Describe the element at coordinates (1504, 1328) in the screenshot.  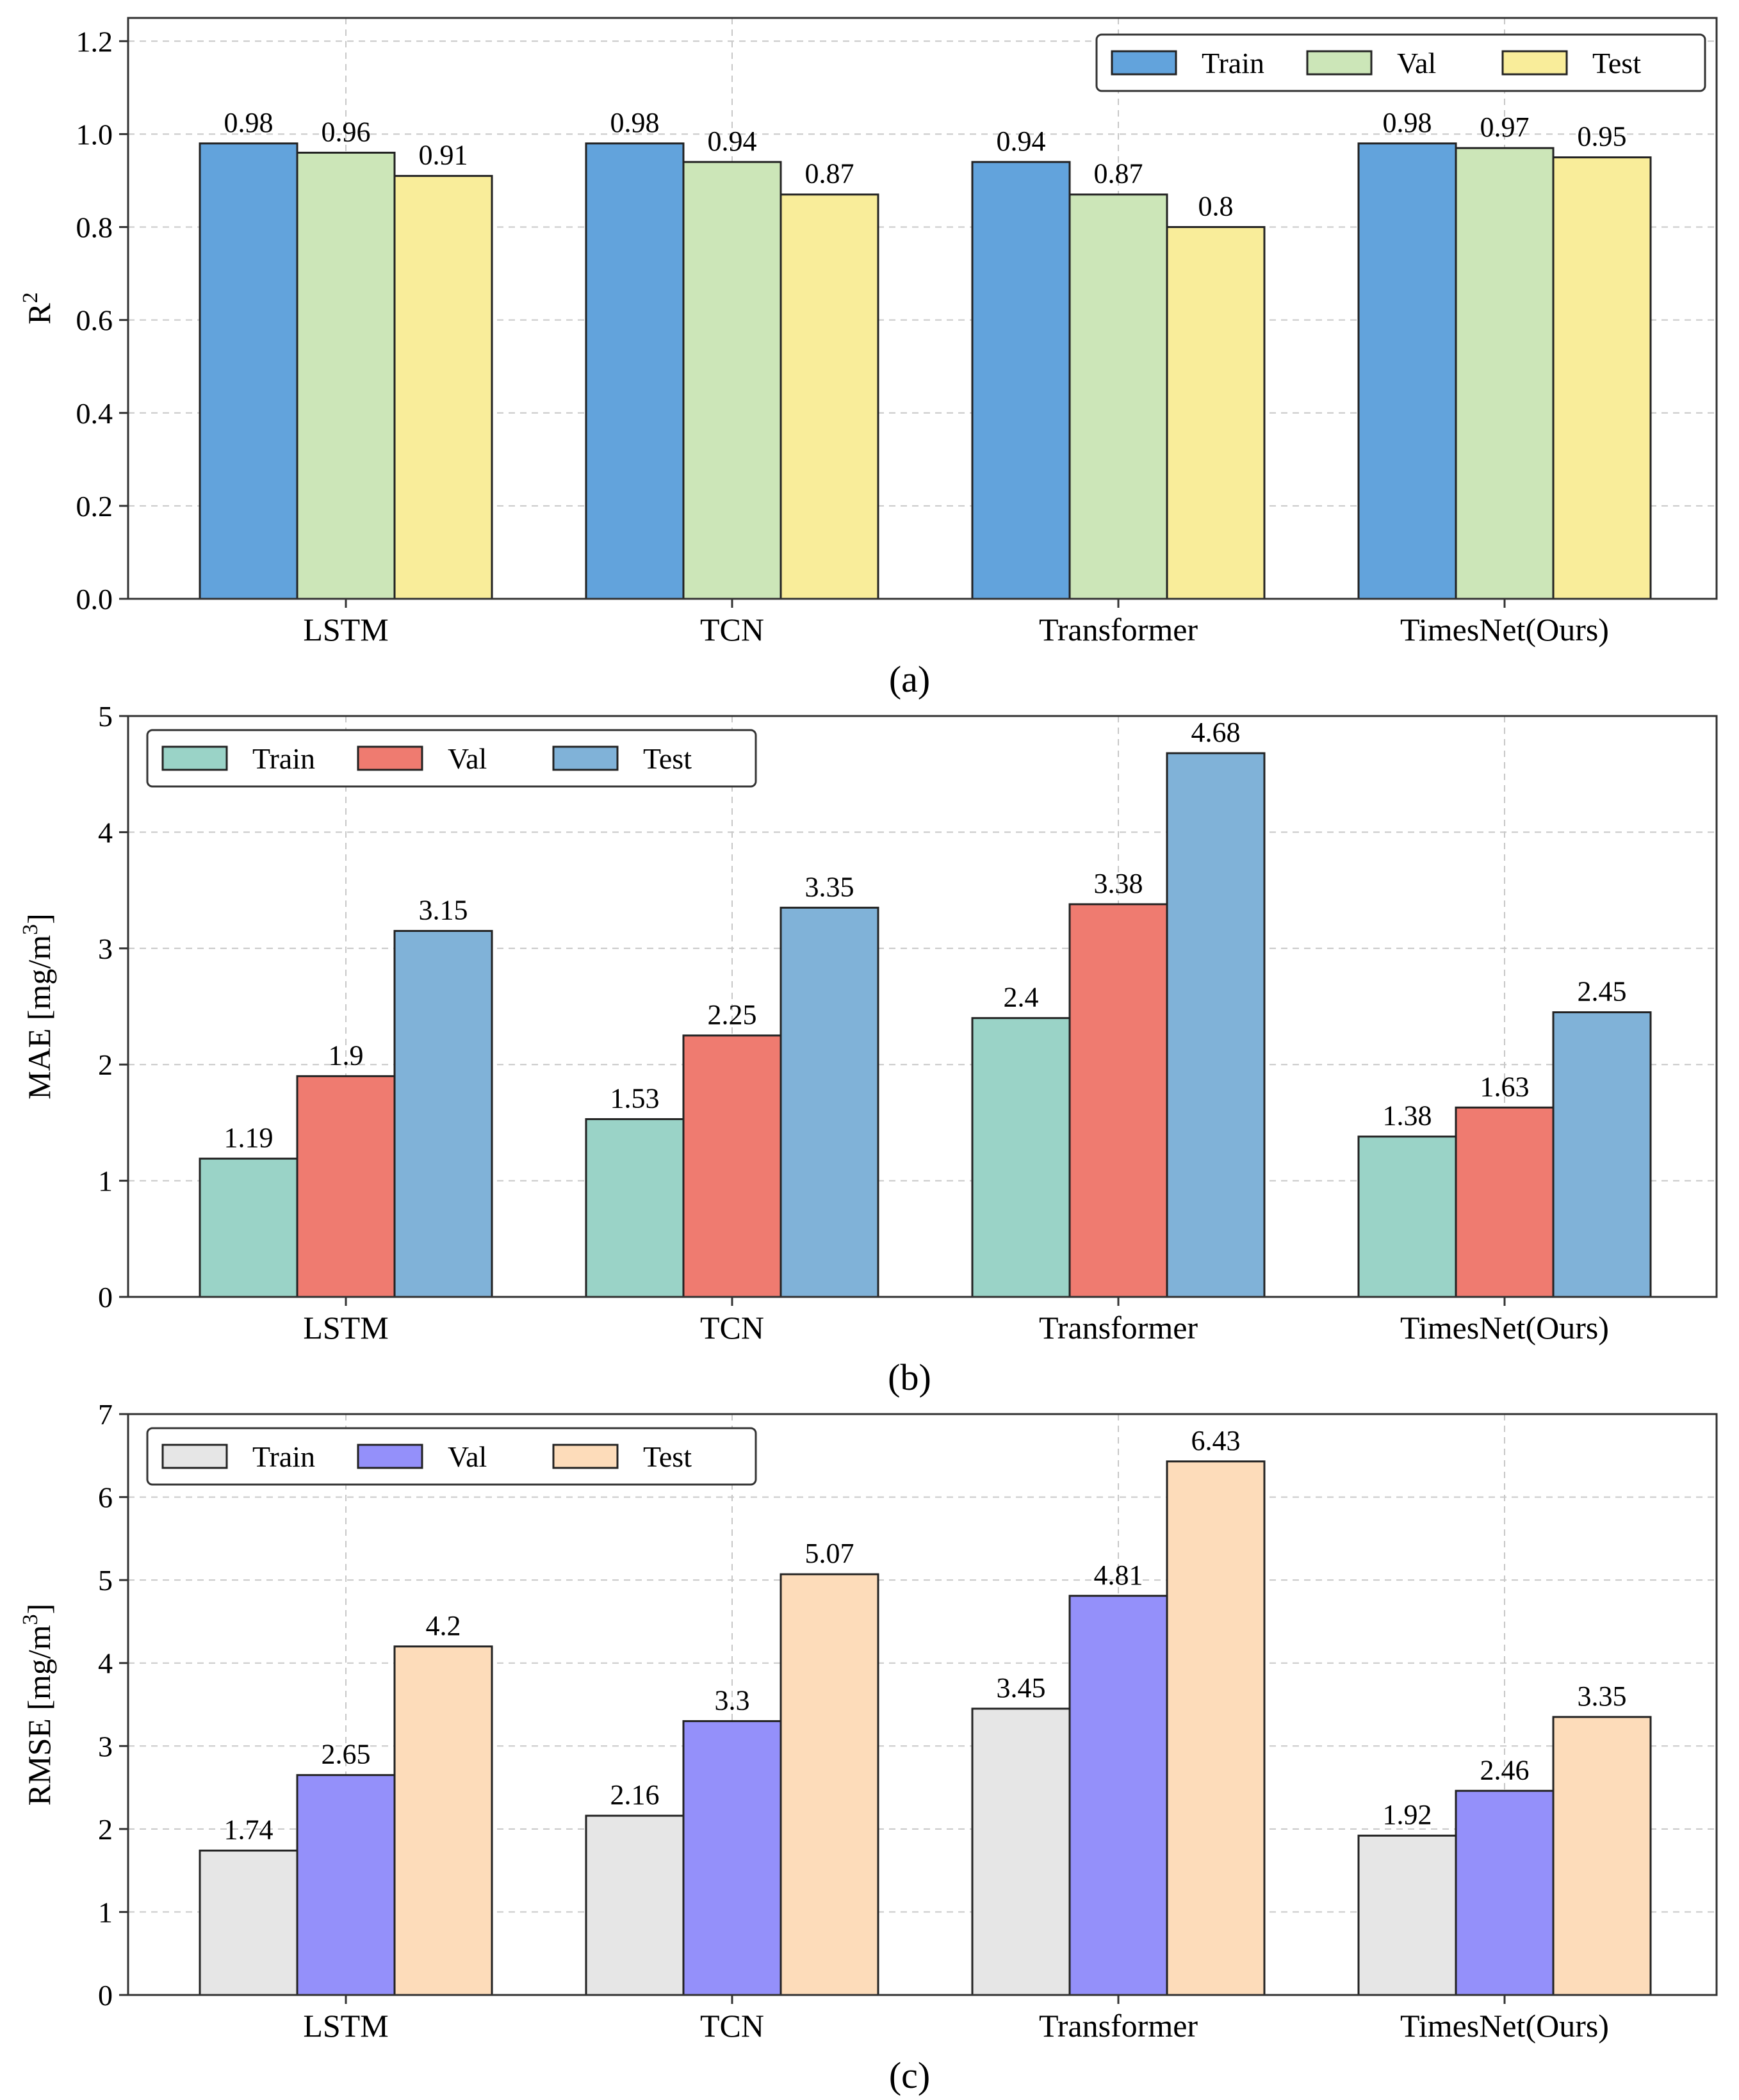
I see `x-tick-label: TimesNet(Ours)` at that location.